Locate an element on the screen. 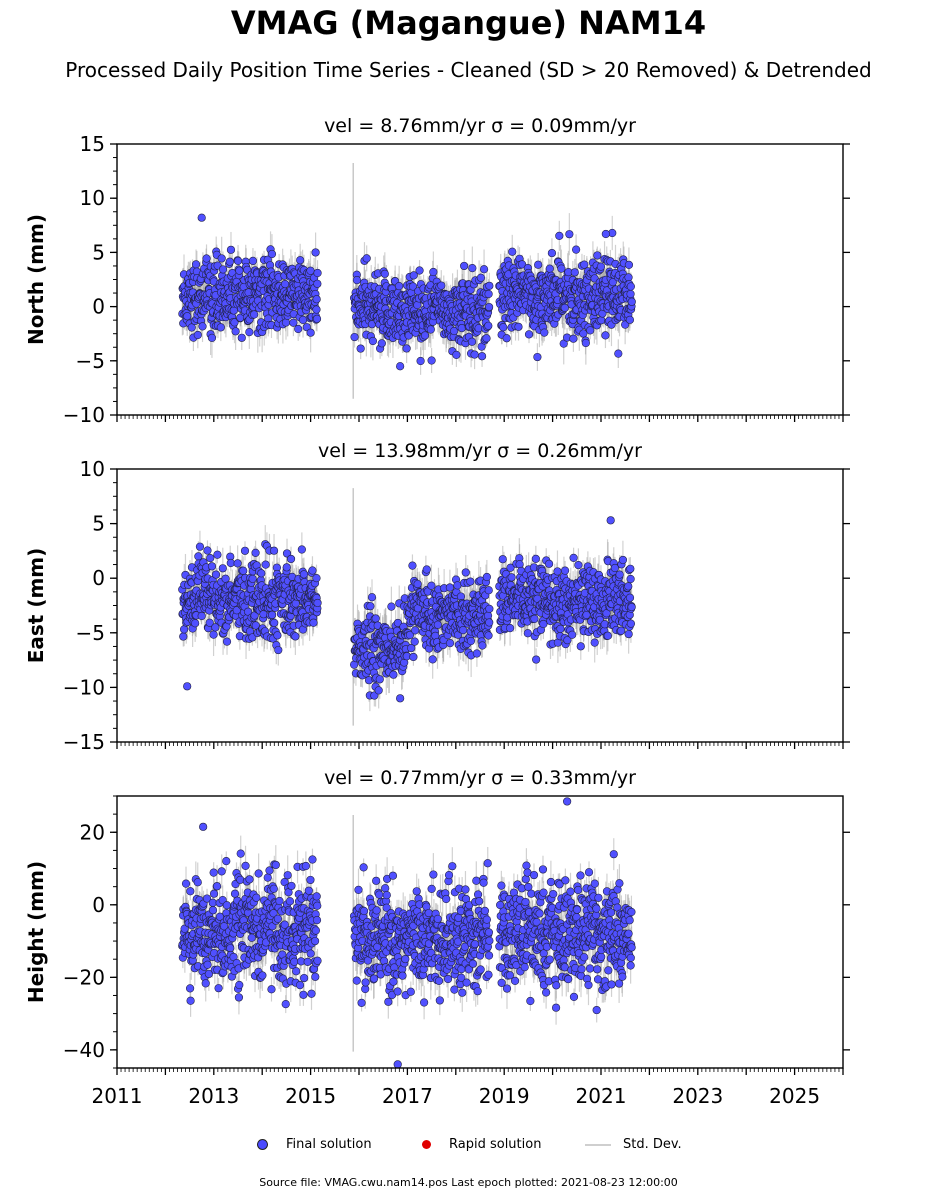 The width and height of the screenshot is (937, 1200). y-axis-label-1: East (mm) is located at coordinates (36, 606).